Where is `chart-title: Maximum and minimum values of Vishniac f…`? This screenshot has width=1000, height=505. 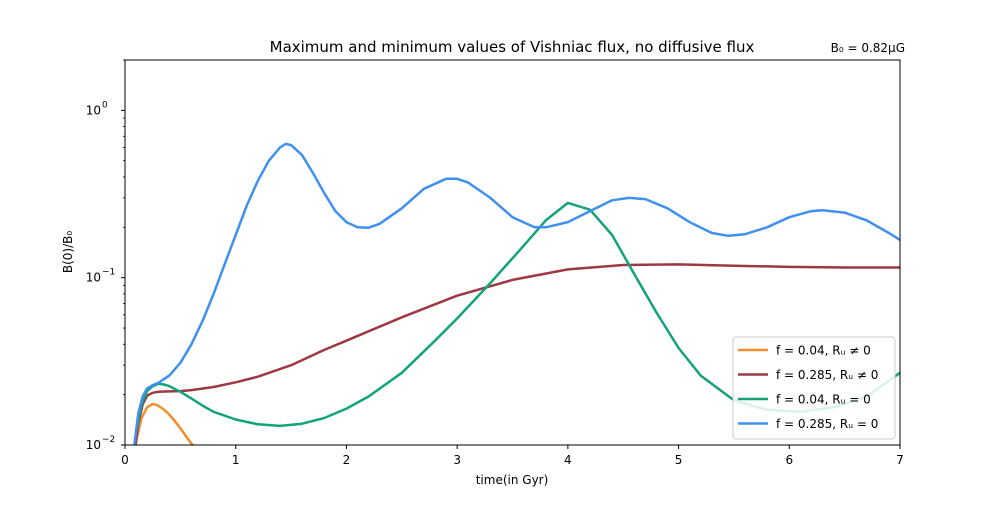
chart-title: Maximum and minimum values of Vishniac f… is located at coordinates (512, 47).